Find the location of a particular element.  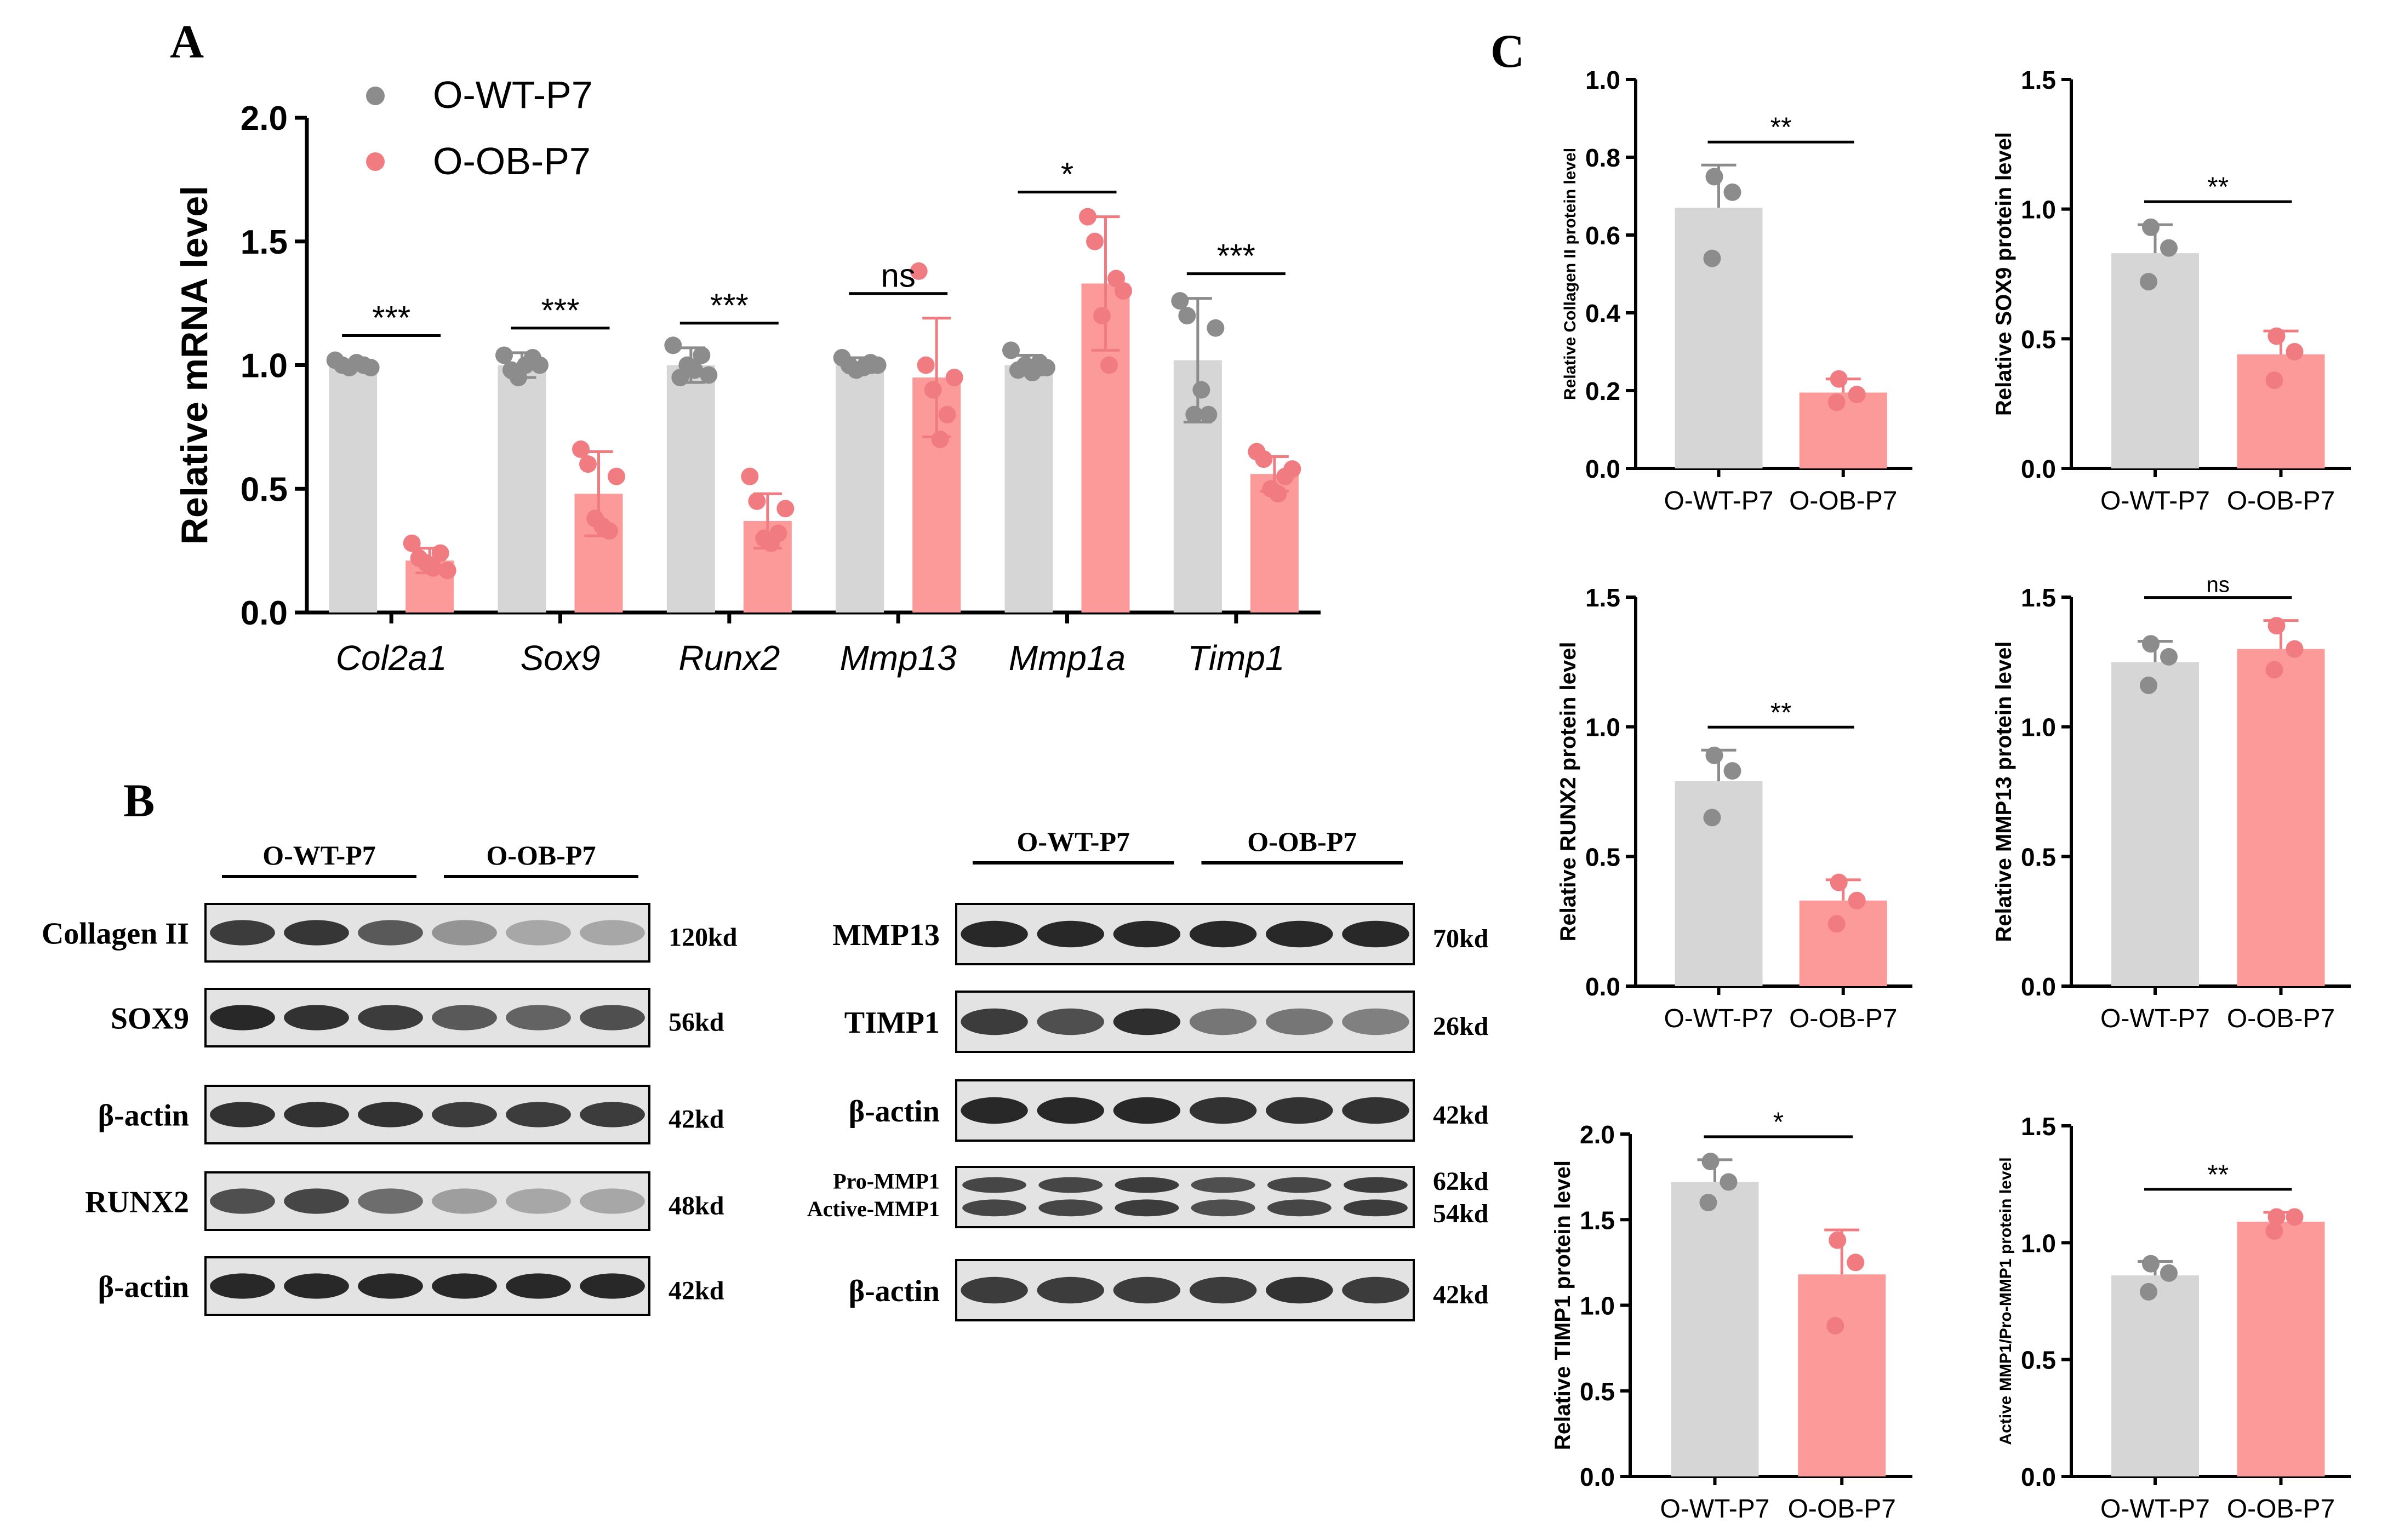

x-tick-label: Timp1 is located at coordinates (1235, 658).